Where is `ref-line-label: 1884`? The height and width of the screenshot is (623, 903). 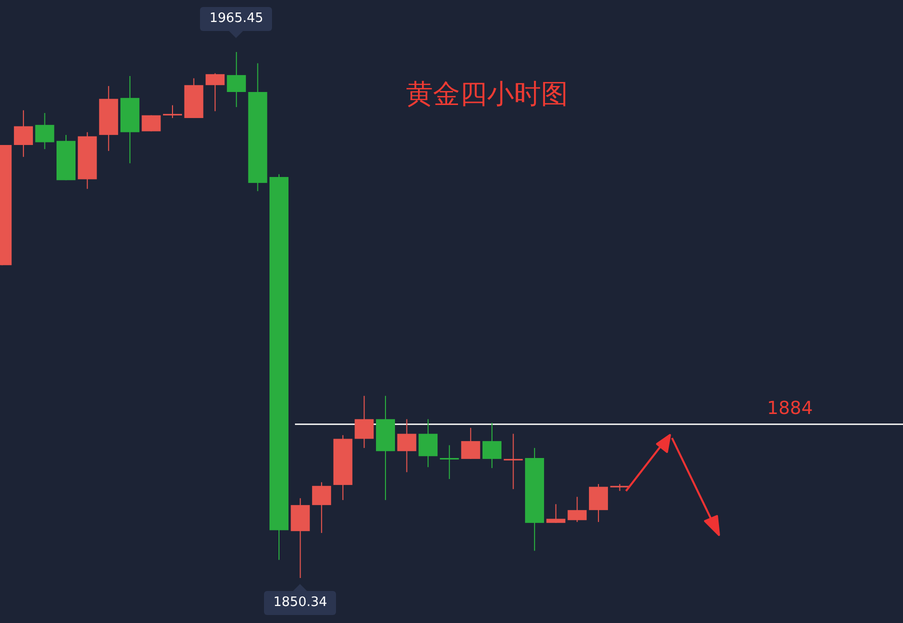 ref-line-label: 1884 is located at coordinates (790, 409).